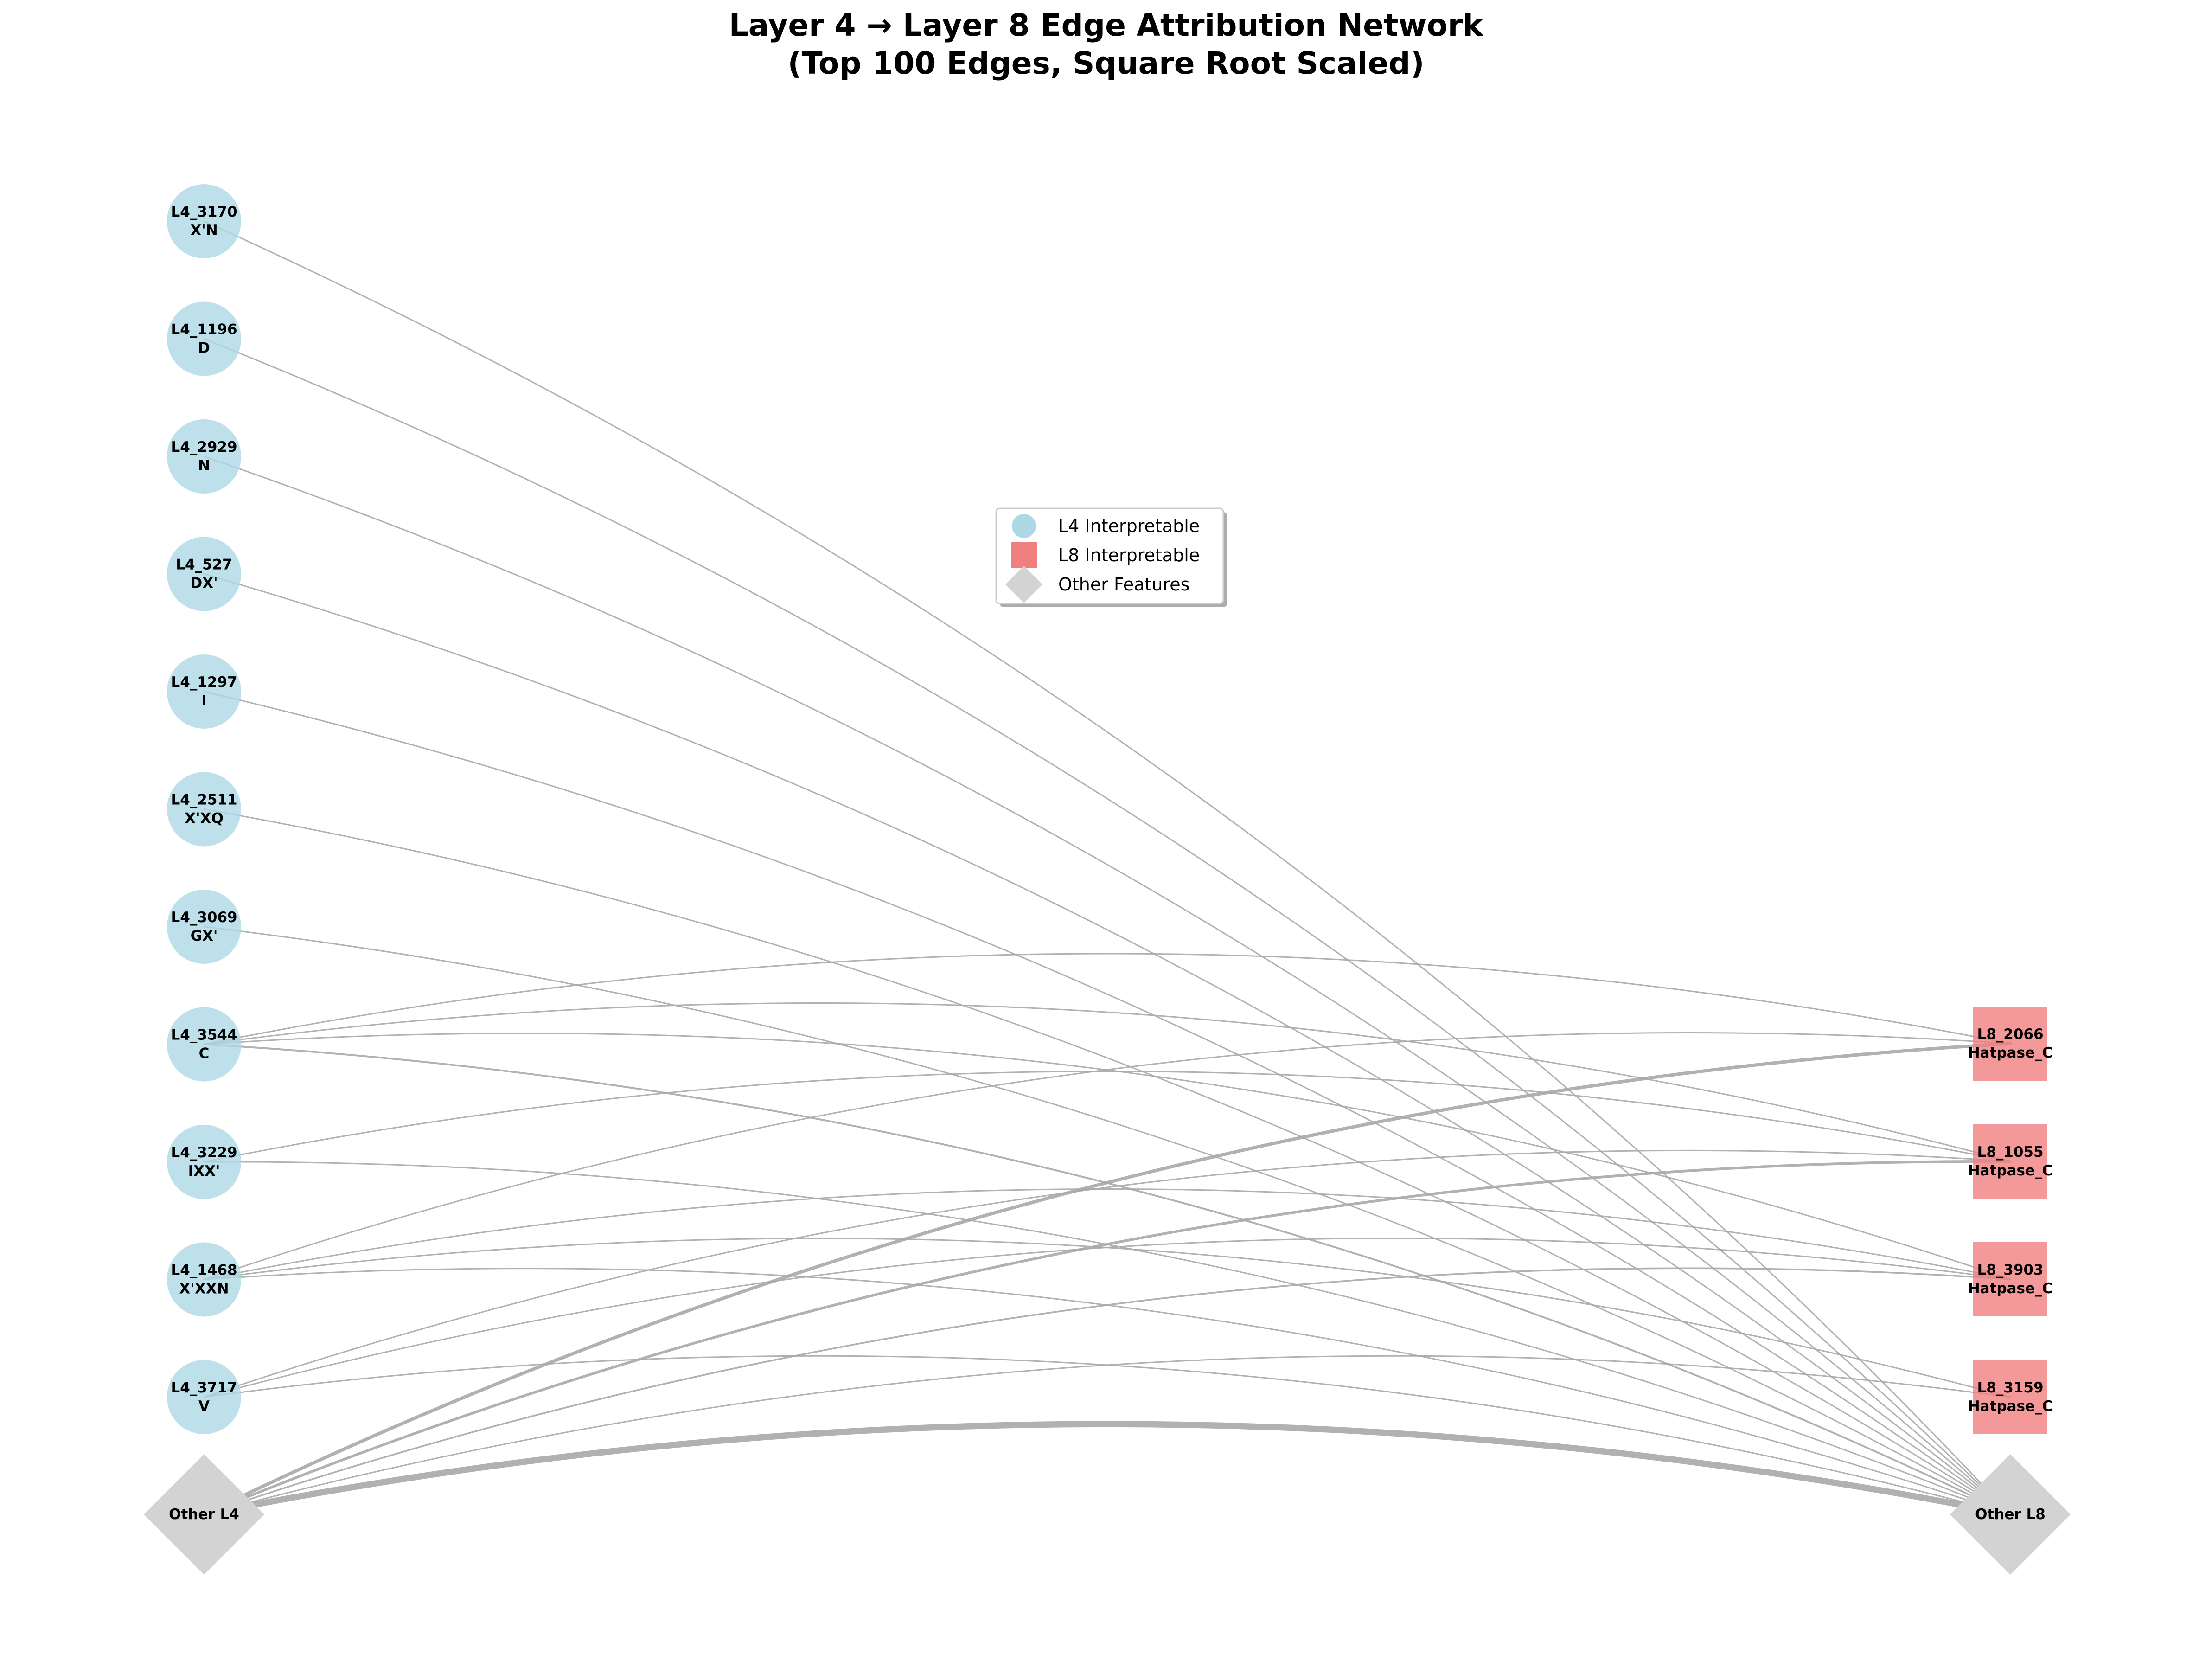 This screenshot has height=1661, width=2212. I want to click on node-L4_3717: L4_3717 V, so click(204, 1397).